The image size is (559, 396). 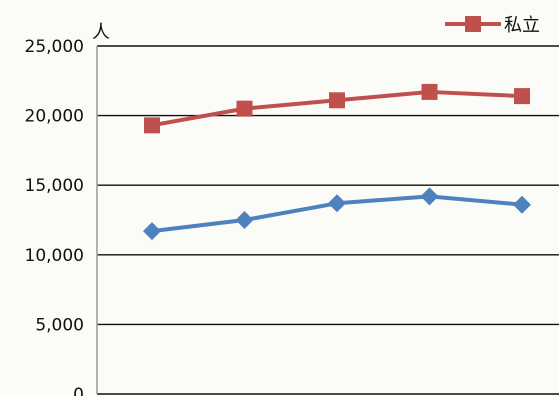 I want to click on y-tick-label: 20,000, so click(x=54, y=117).